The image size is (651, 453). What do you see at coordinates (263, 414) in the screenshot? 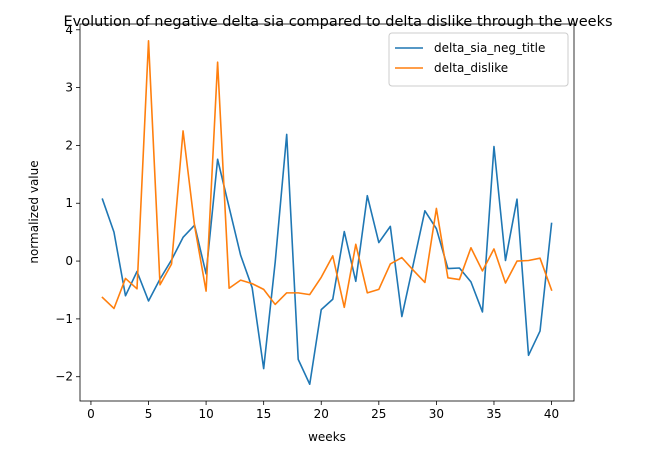
I see `x-tick-label: 15` at bounding box center [263, 414].